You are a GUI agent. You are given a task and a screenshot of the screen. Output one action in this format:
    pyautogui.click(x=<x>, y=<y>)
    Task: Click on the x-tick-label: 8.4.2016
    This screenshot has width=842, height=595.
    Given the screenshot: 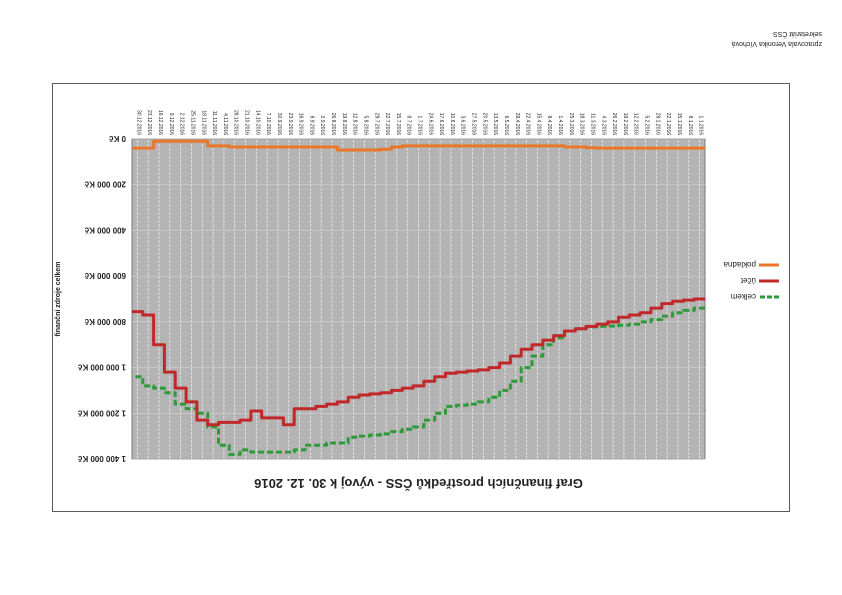 What is the action you would take?
    pyautogui.click(x=549, y=125)
    